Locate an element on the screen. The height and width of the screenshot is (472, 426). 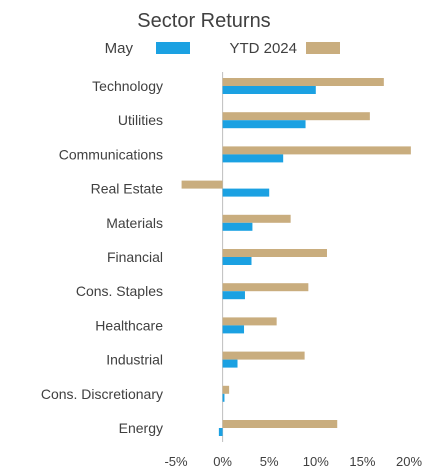
x-tick-label: 0% is located at coordinates (222, 461).